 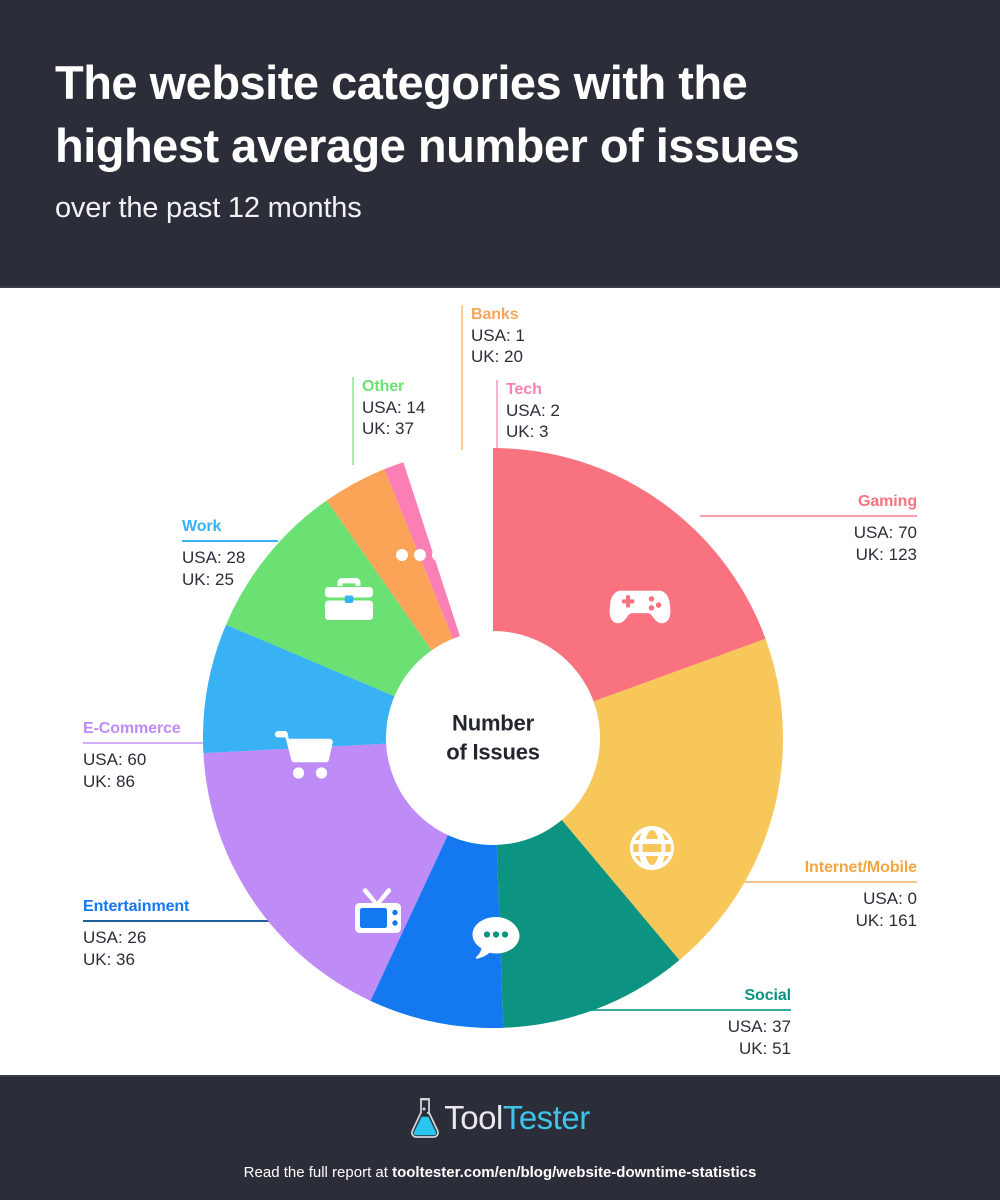 What do you see at coordinates (473, 1117) in the screenshot?
I see `logo-text-tool: Tool` at bounding box center [473, 1117].